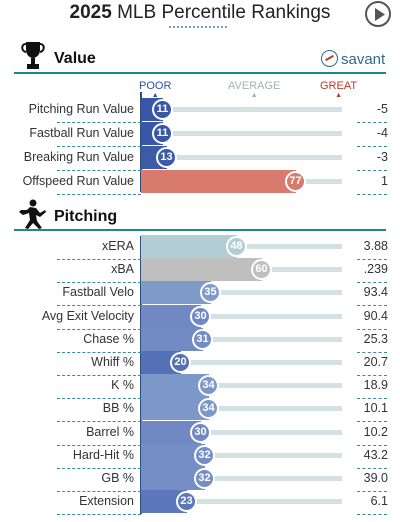  I want to click on metric-name: Barrel %, so click(110, 431).